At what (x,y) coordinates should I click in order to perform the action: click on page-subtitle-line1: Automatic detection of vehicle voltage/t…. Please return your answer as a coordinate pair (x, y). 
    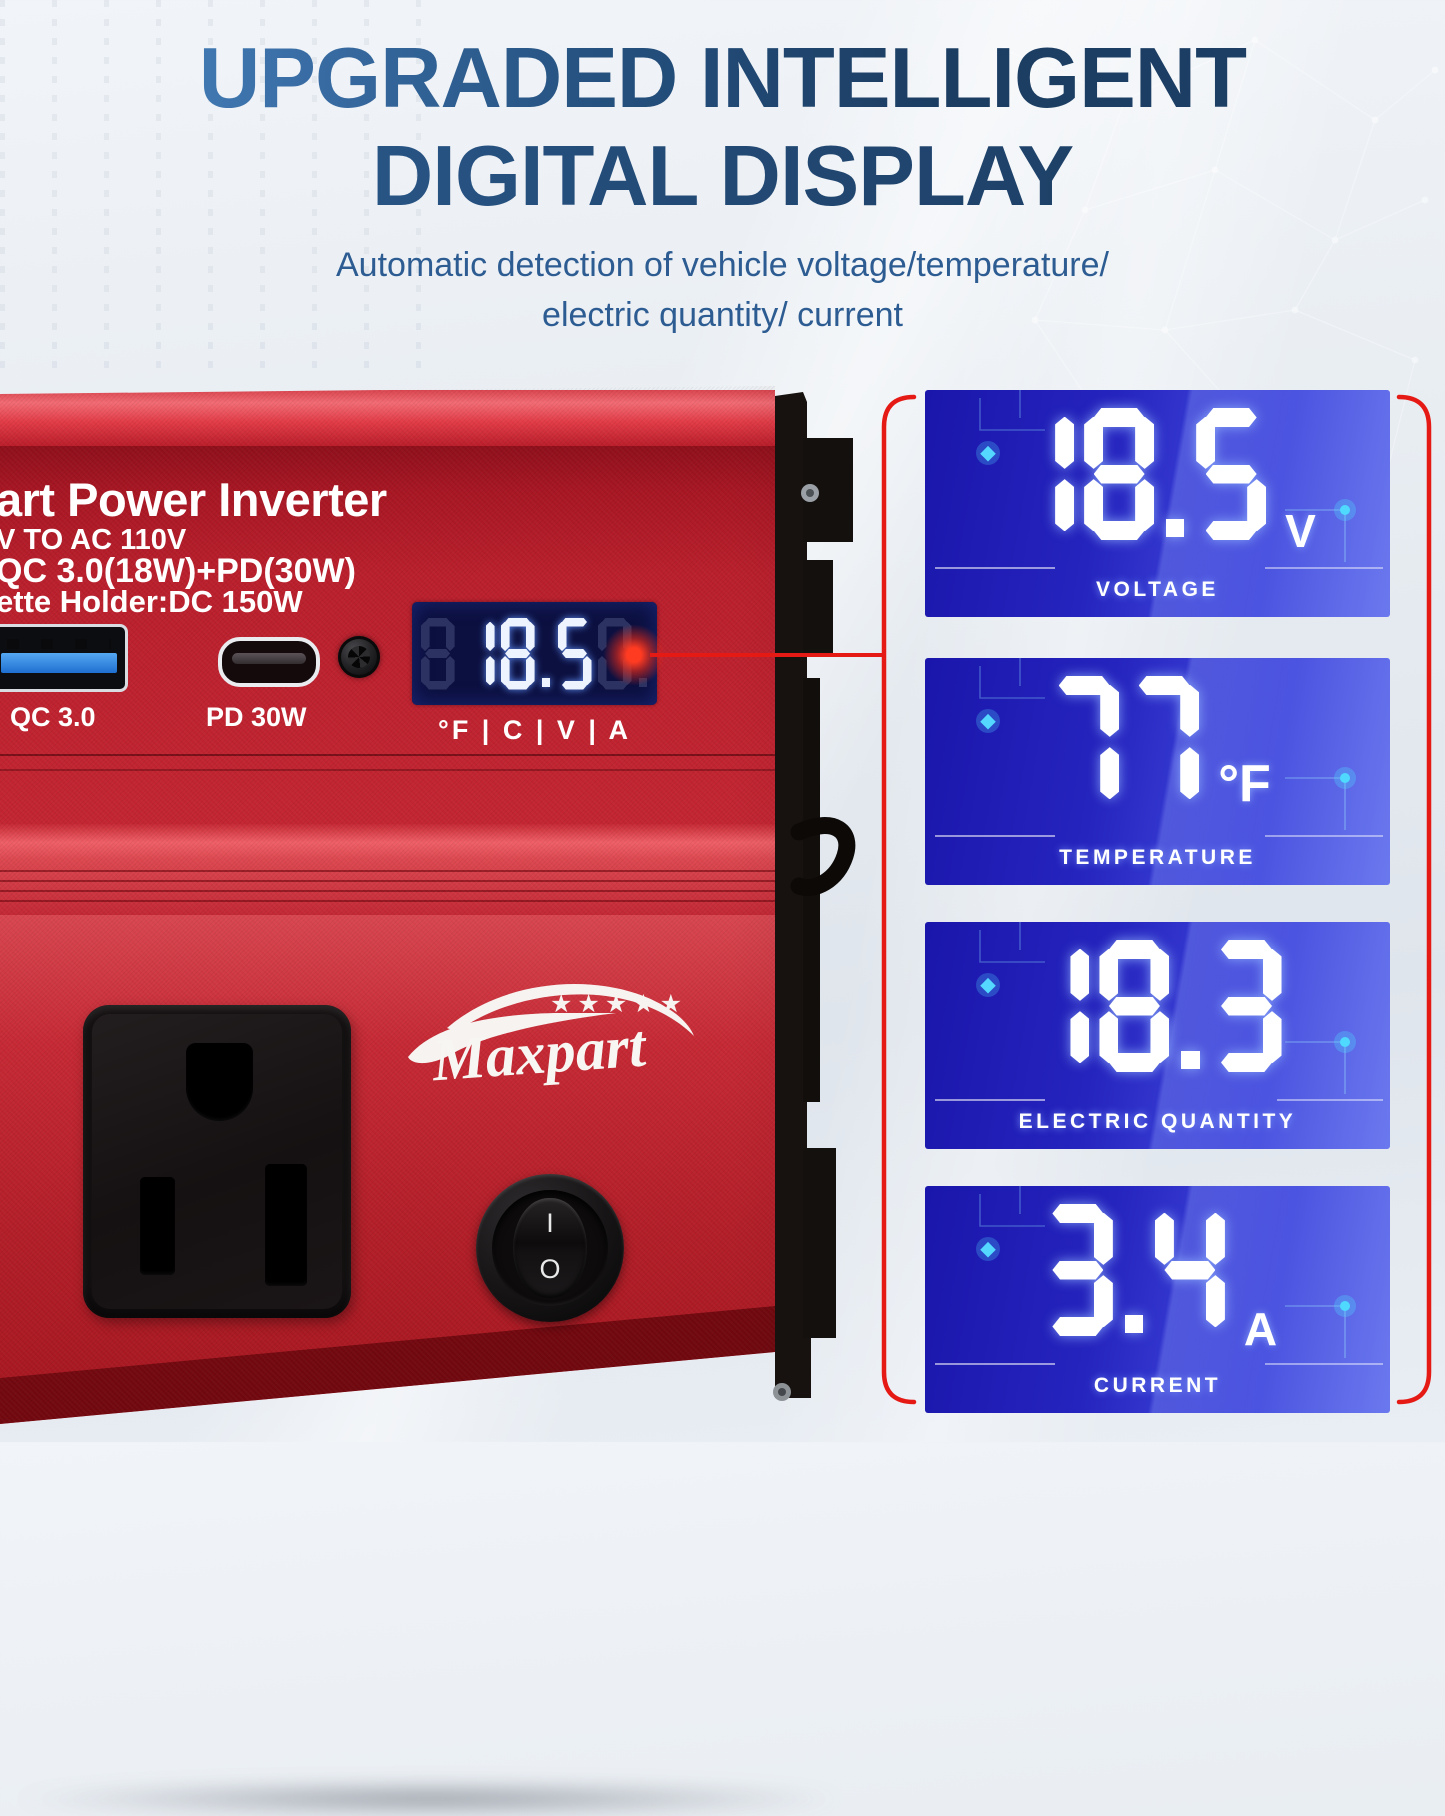
    Looking at the image, I should click on (722, 265).